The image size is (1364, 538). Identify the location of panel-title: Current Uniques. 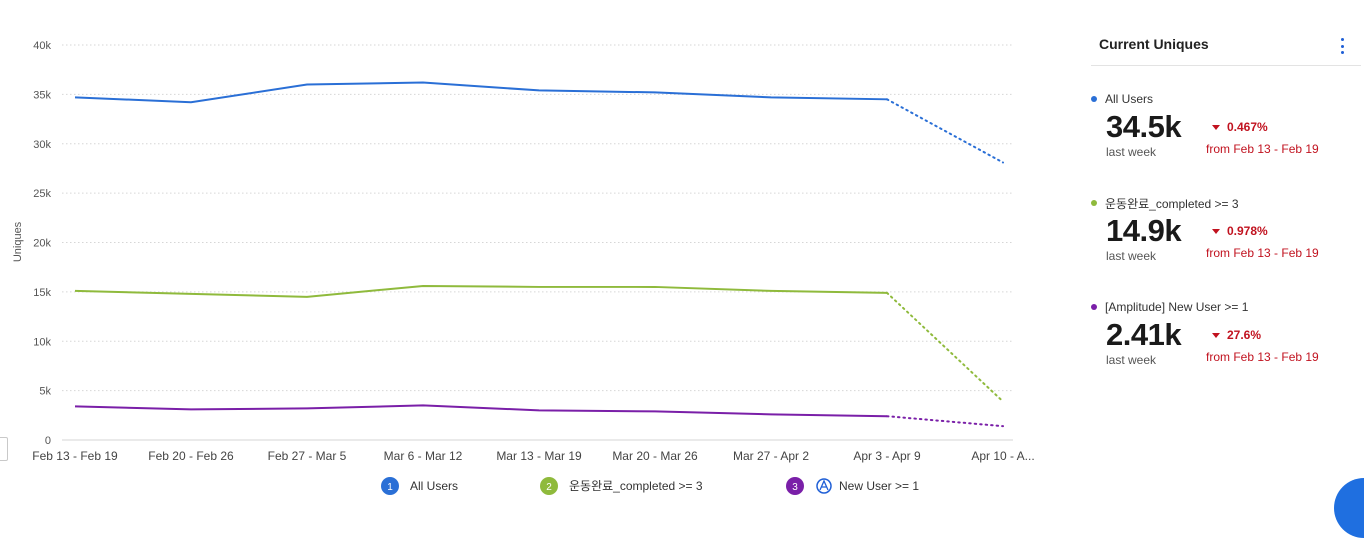
(1154, 44).